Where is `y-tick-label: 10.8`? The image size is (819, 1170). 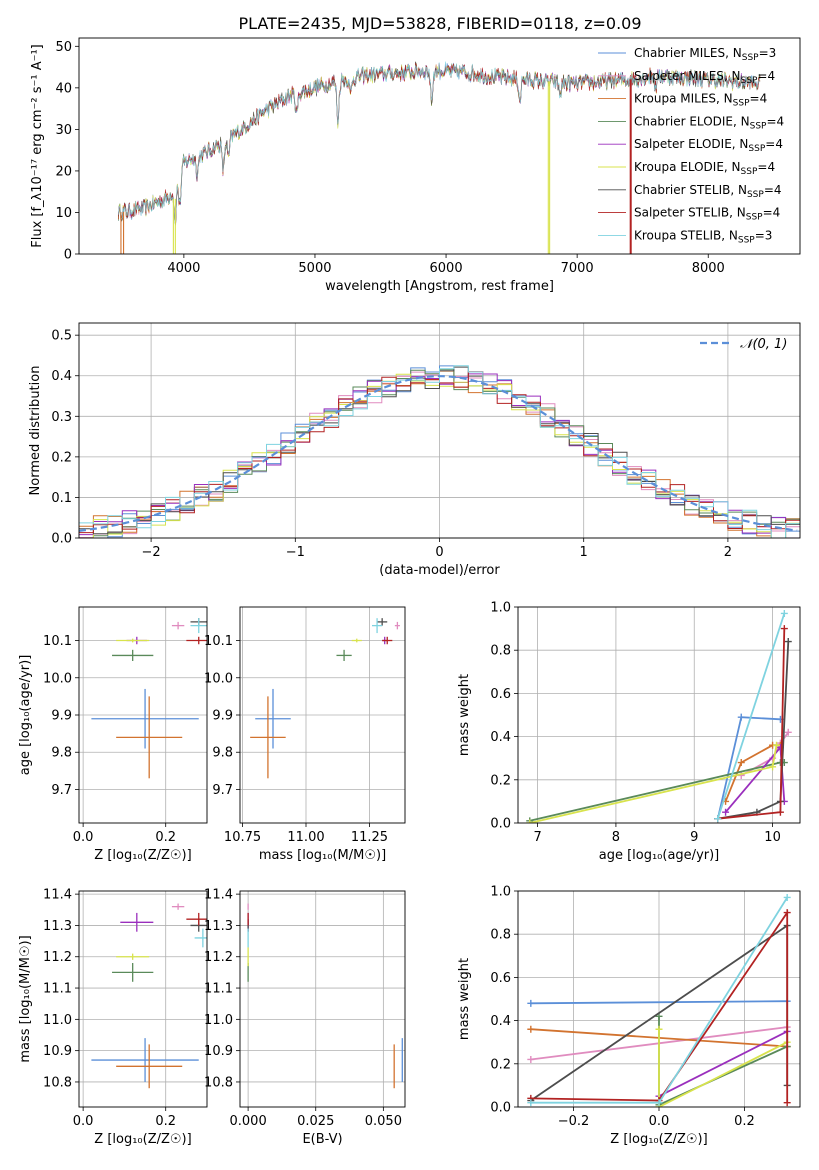
y-tick-label: 10.8 is located at coordinates (57, 1082).